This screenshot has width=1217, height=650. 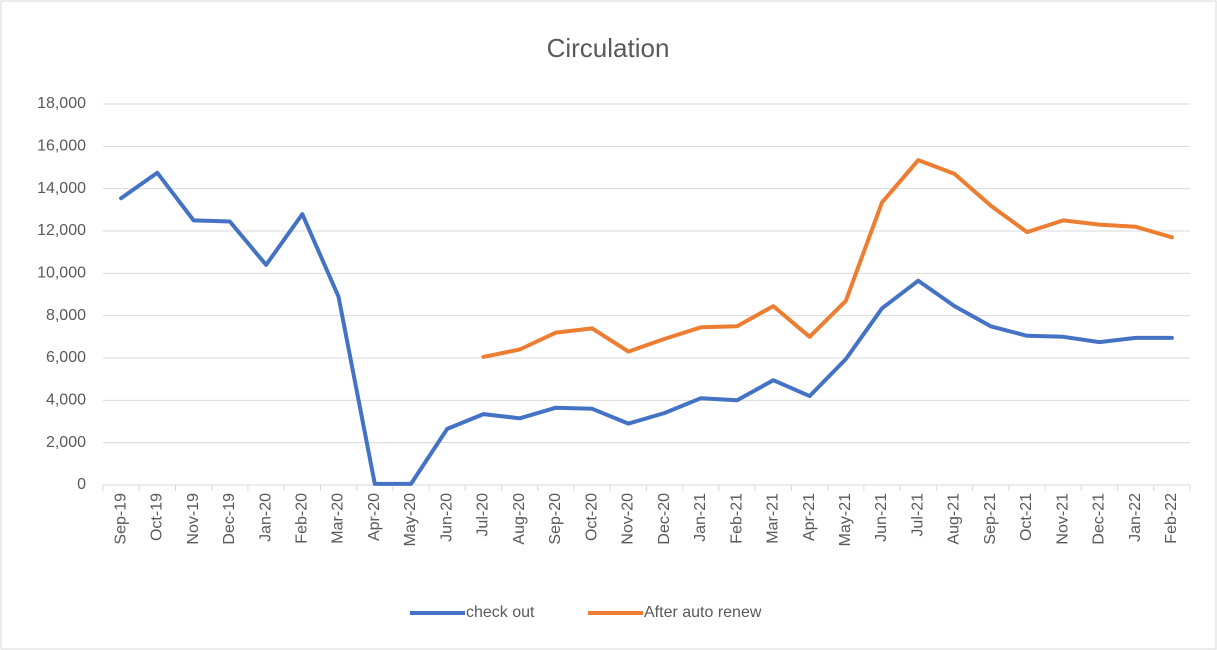 I want to click on y-tick-label: 0, so click(x=81, y=484).